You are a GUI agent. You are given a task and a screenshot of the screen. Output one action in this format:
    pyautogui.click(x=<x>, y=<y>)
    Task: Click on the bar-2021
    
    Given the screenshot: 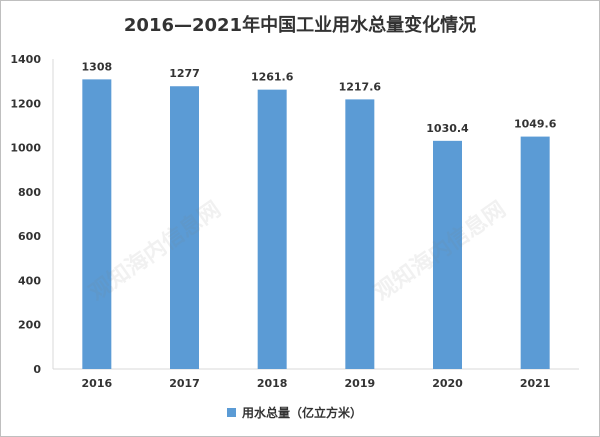 What is the action you would take?
    pyautogui.click(x=535, y=252)
    